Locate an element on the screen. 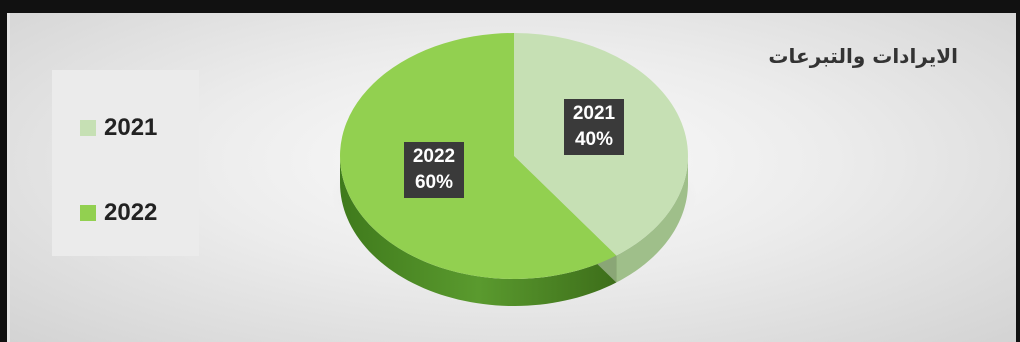 This screenshot has height=342, width=1020. window-left-gutter is located at coordinates (8, 177).